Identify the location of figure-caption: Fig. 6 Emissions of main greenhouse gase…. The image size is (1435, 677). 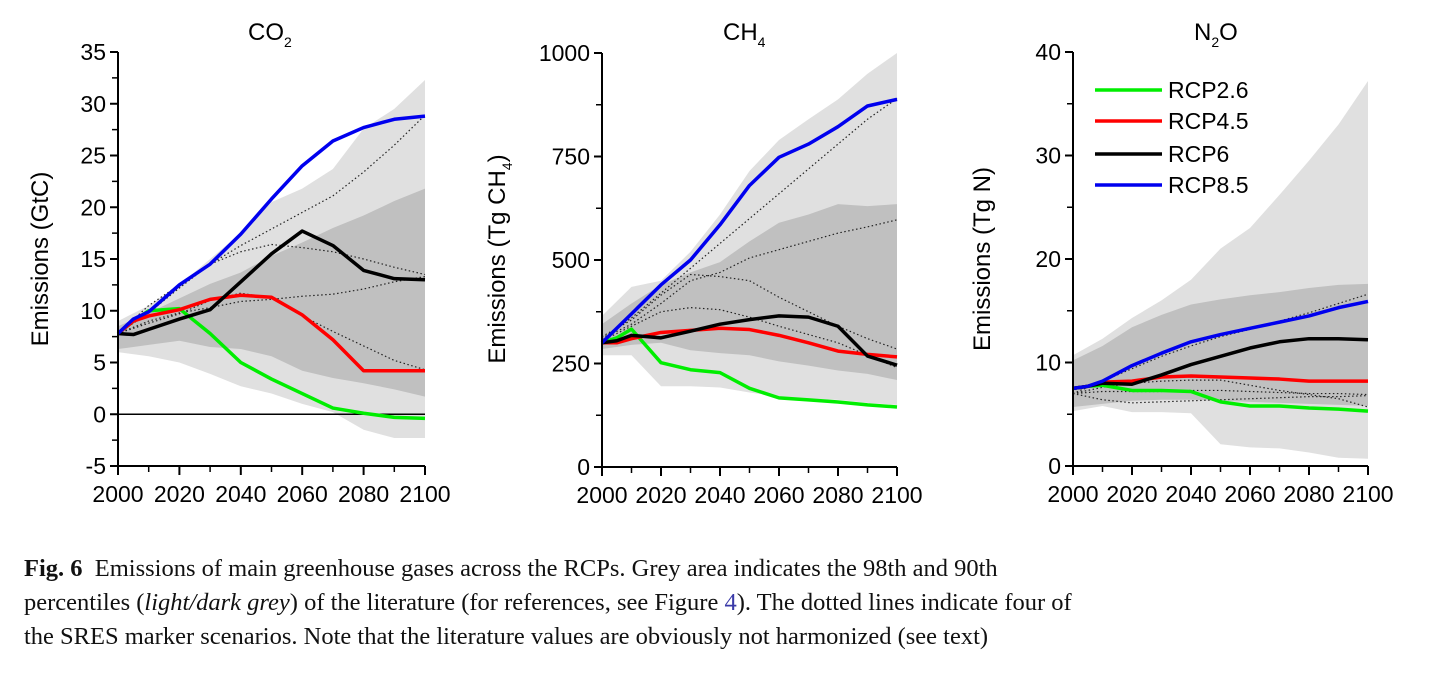
(717, 603).